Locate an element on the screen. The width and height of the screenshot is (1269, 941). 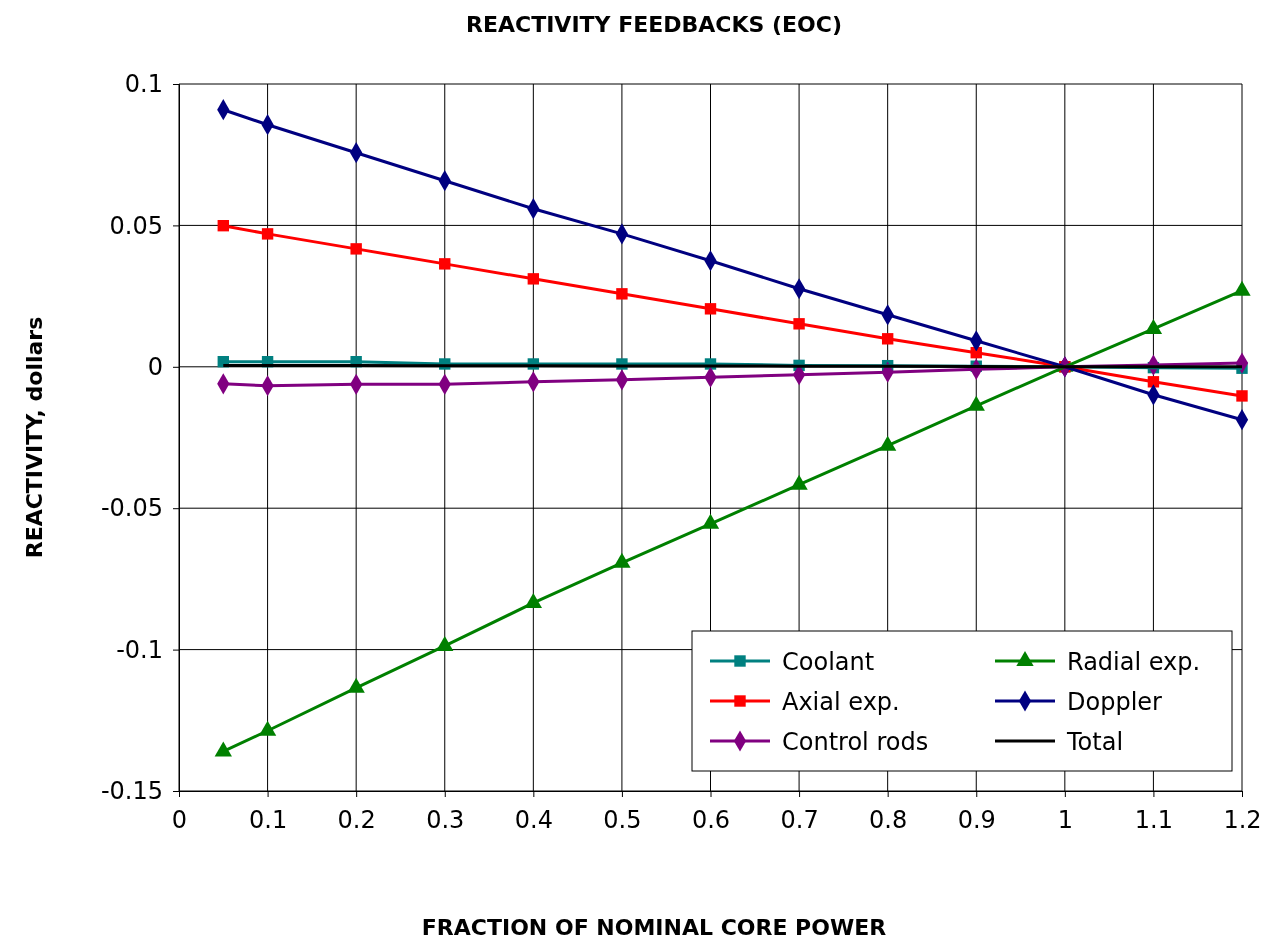
legend-label: Radial exp. is located at coordinates (1134, 662).